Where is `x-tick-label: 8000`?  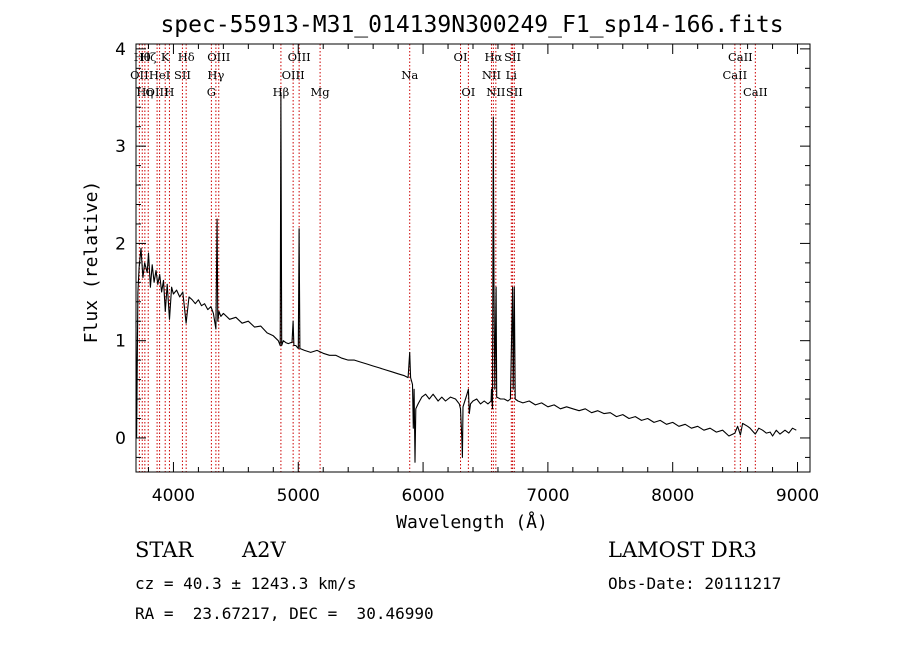 x-tick-label: 8000 is located at coordinates (672, 496).